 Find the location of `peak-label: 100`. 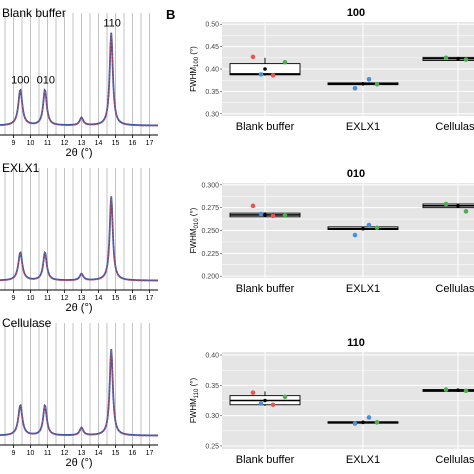

peak-label: 100 is located at coordinates (20, 81).